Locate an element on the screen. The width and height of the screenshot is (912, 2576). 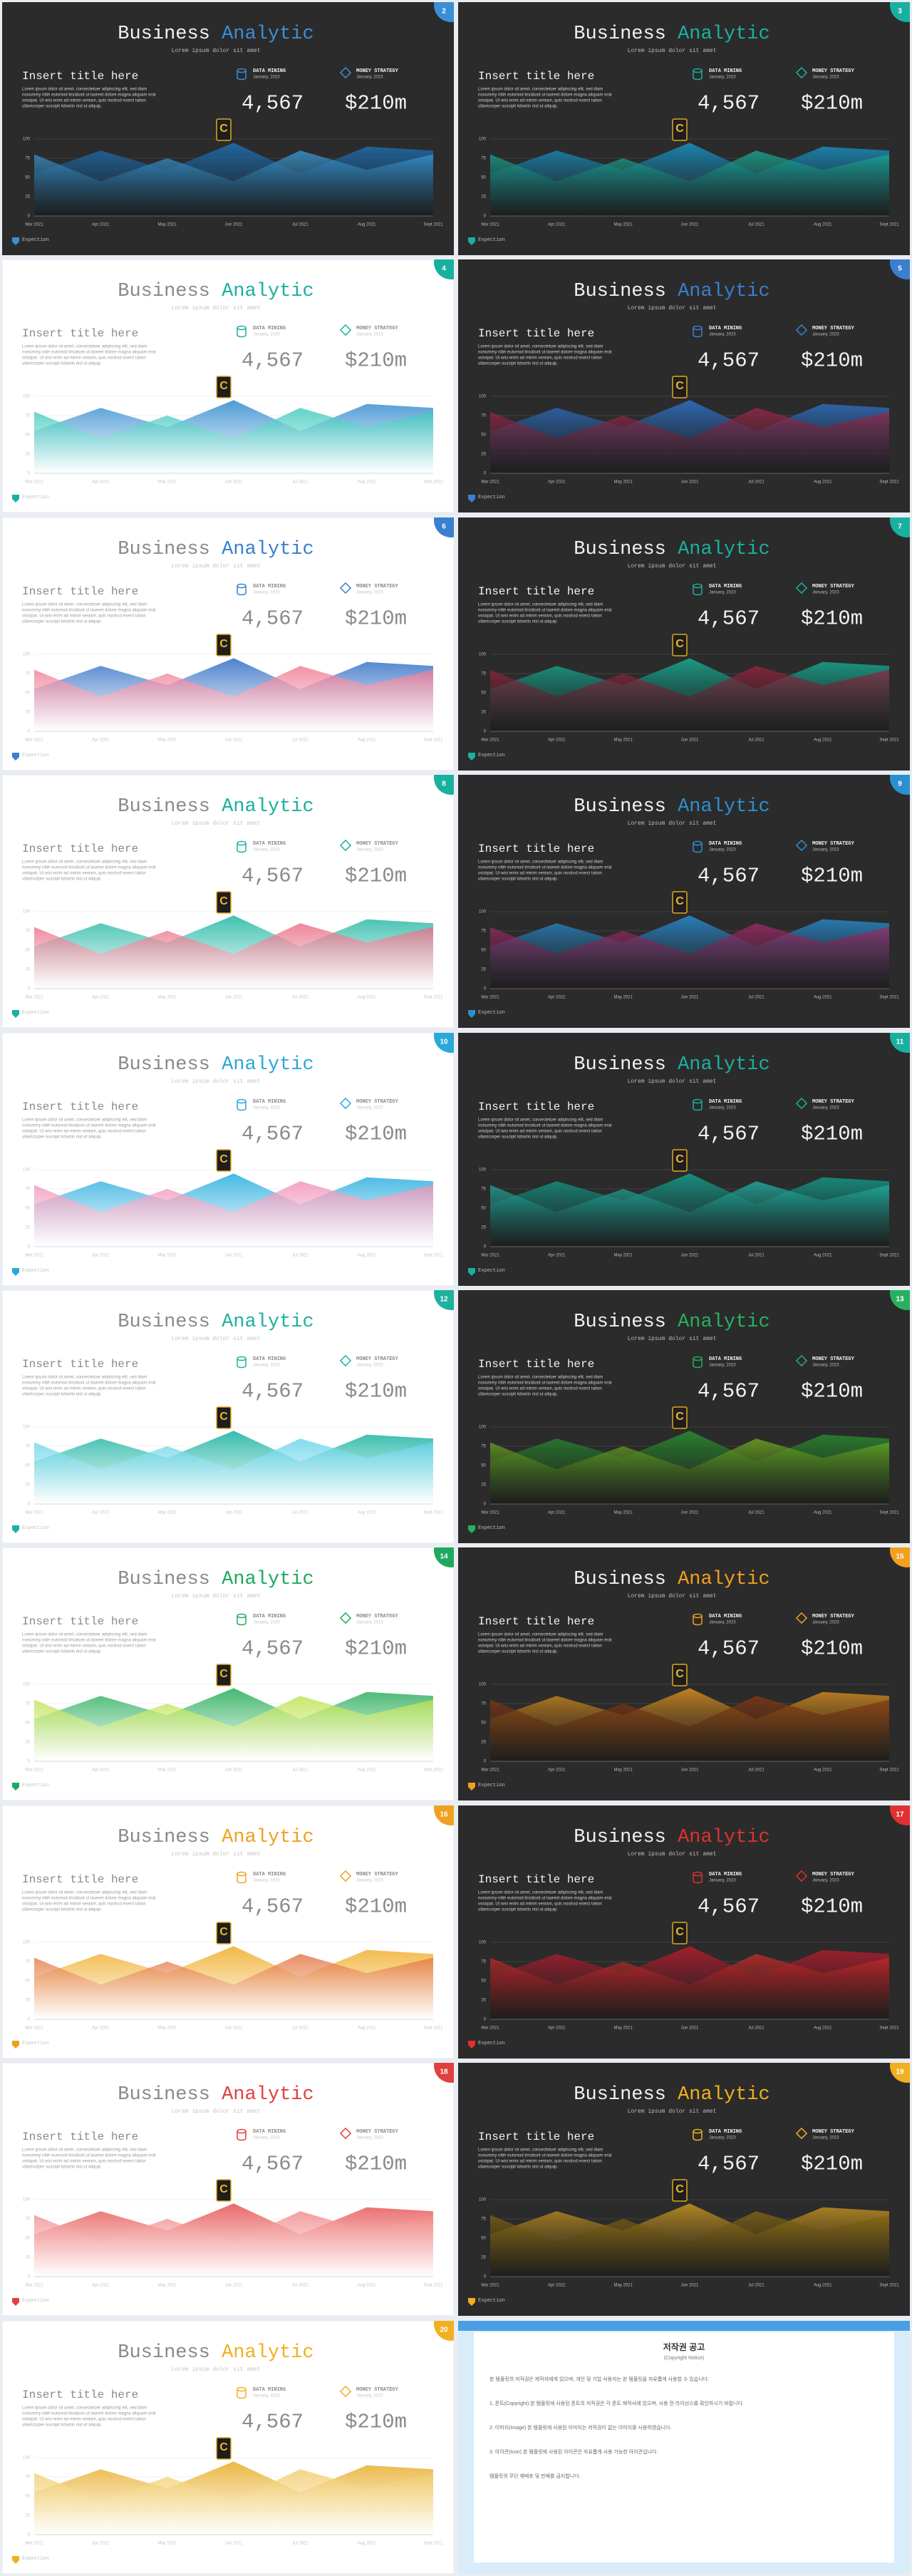
logo: C is located at coordinates (223, 1675).